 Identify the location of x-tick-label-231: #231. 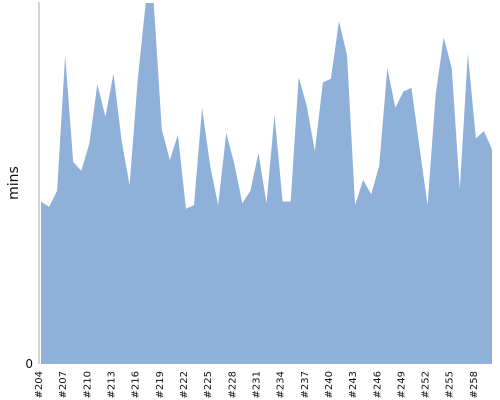
(256, 384).